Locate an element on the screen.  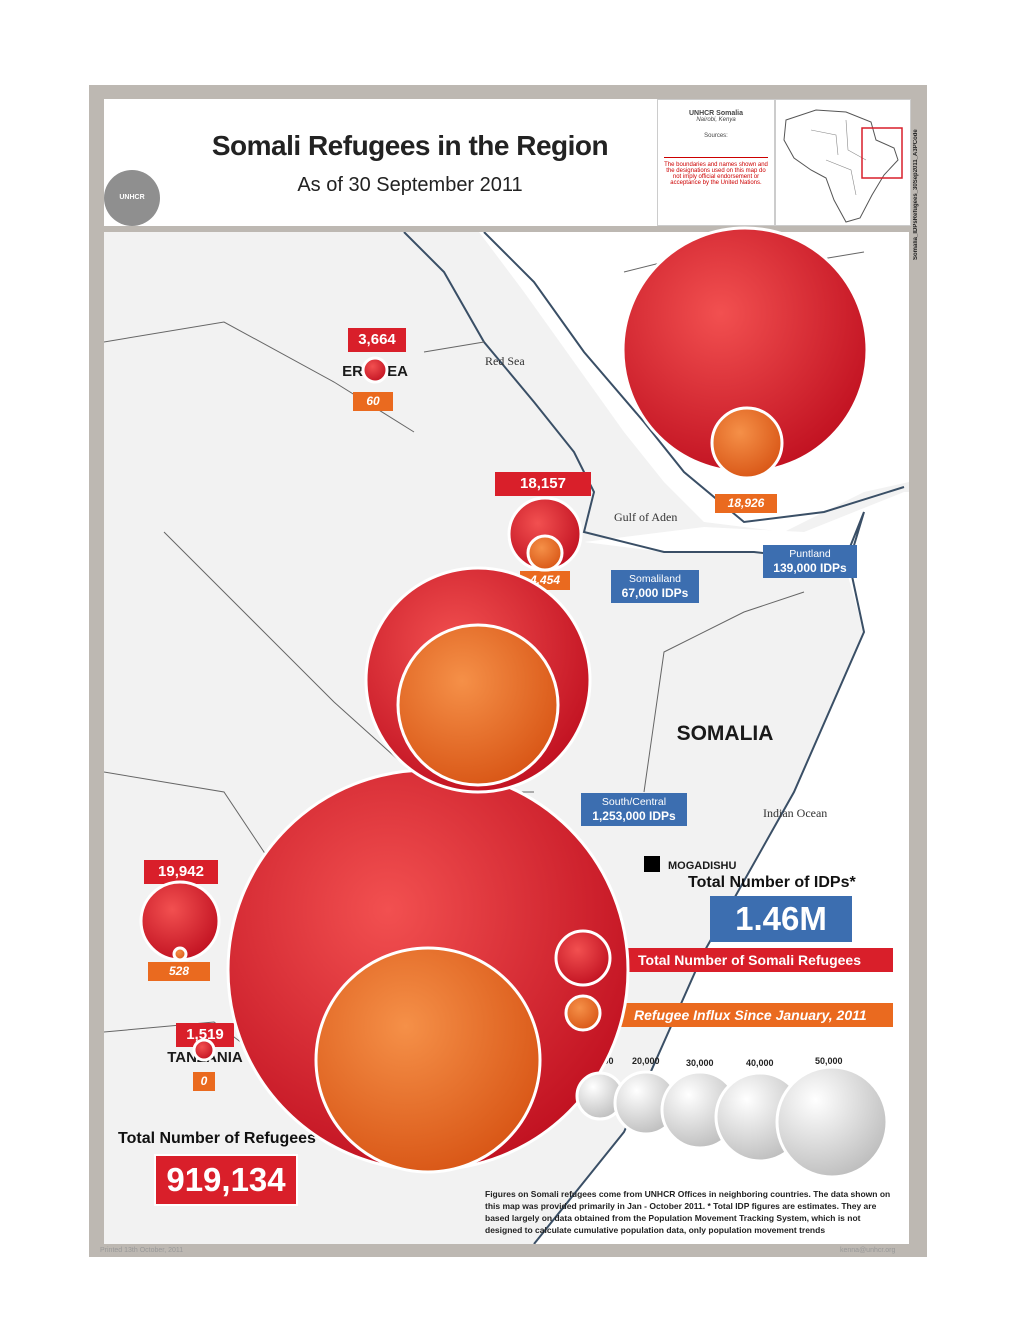
total-refugee-value: 919,134 is located at coordinates (226, 1180).